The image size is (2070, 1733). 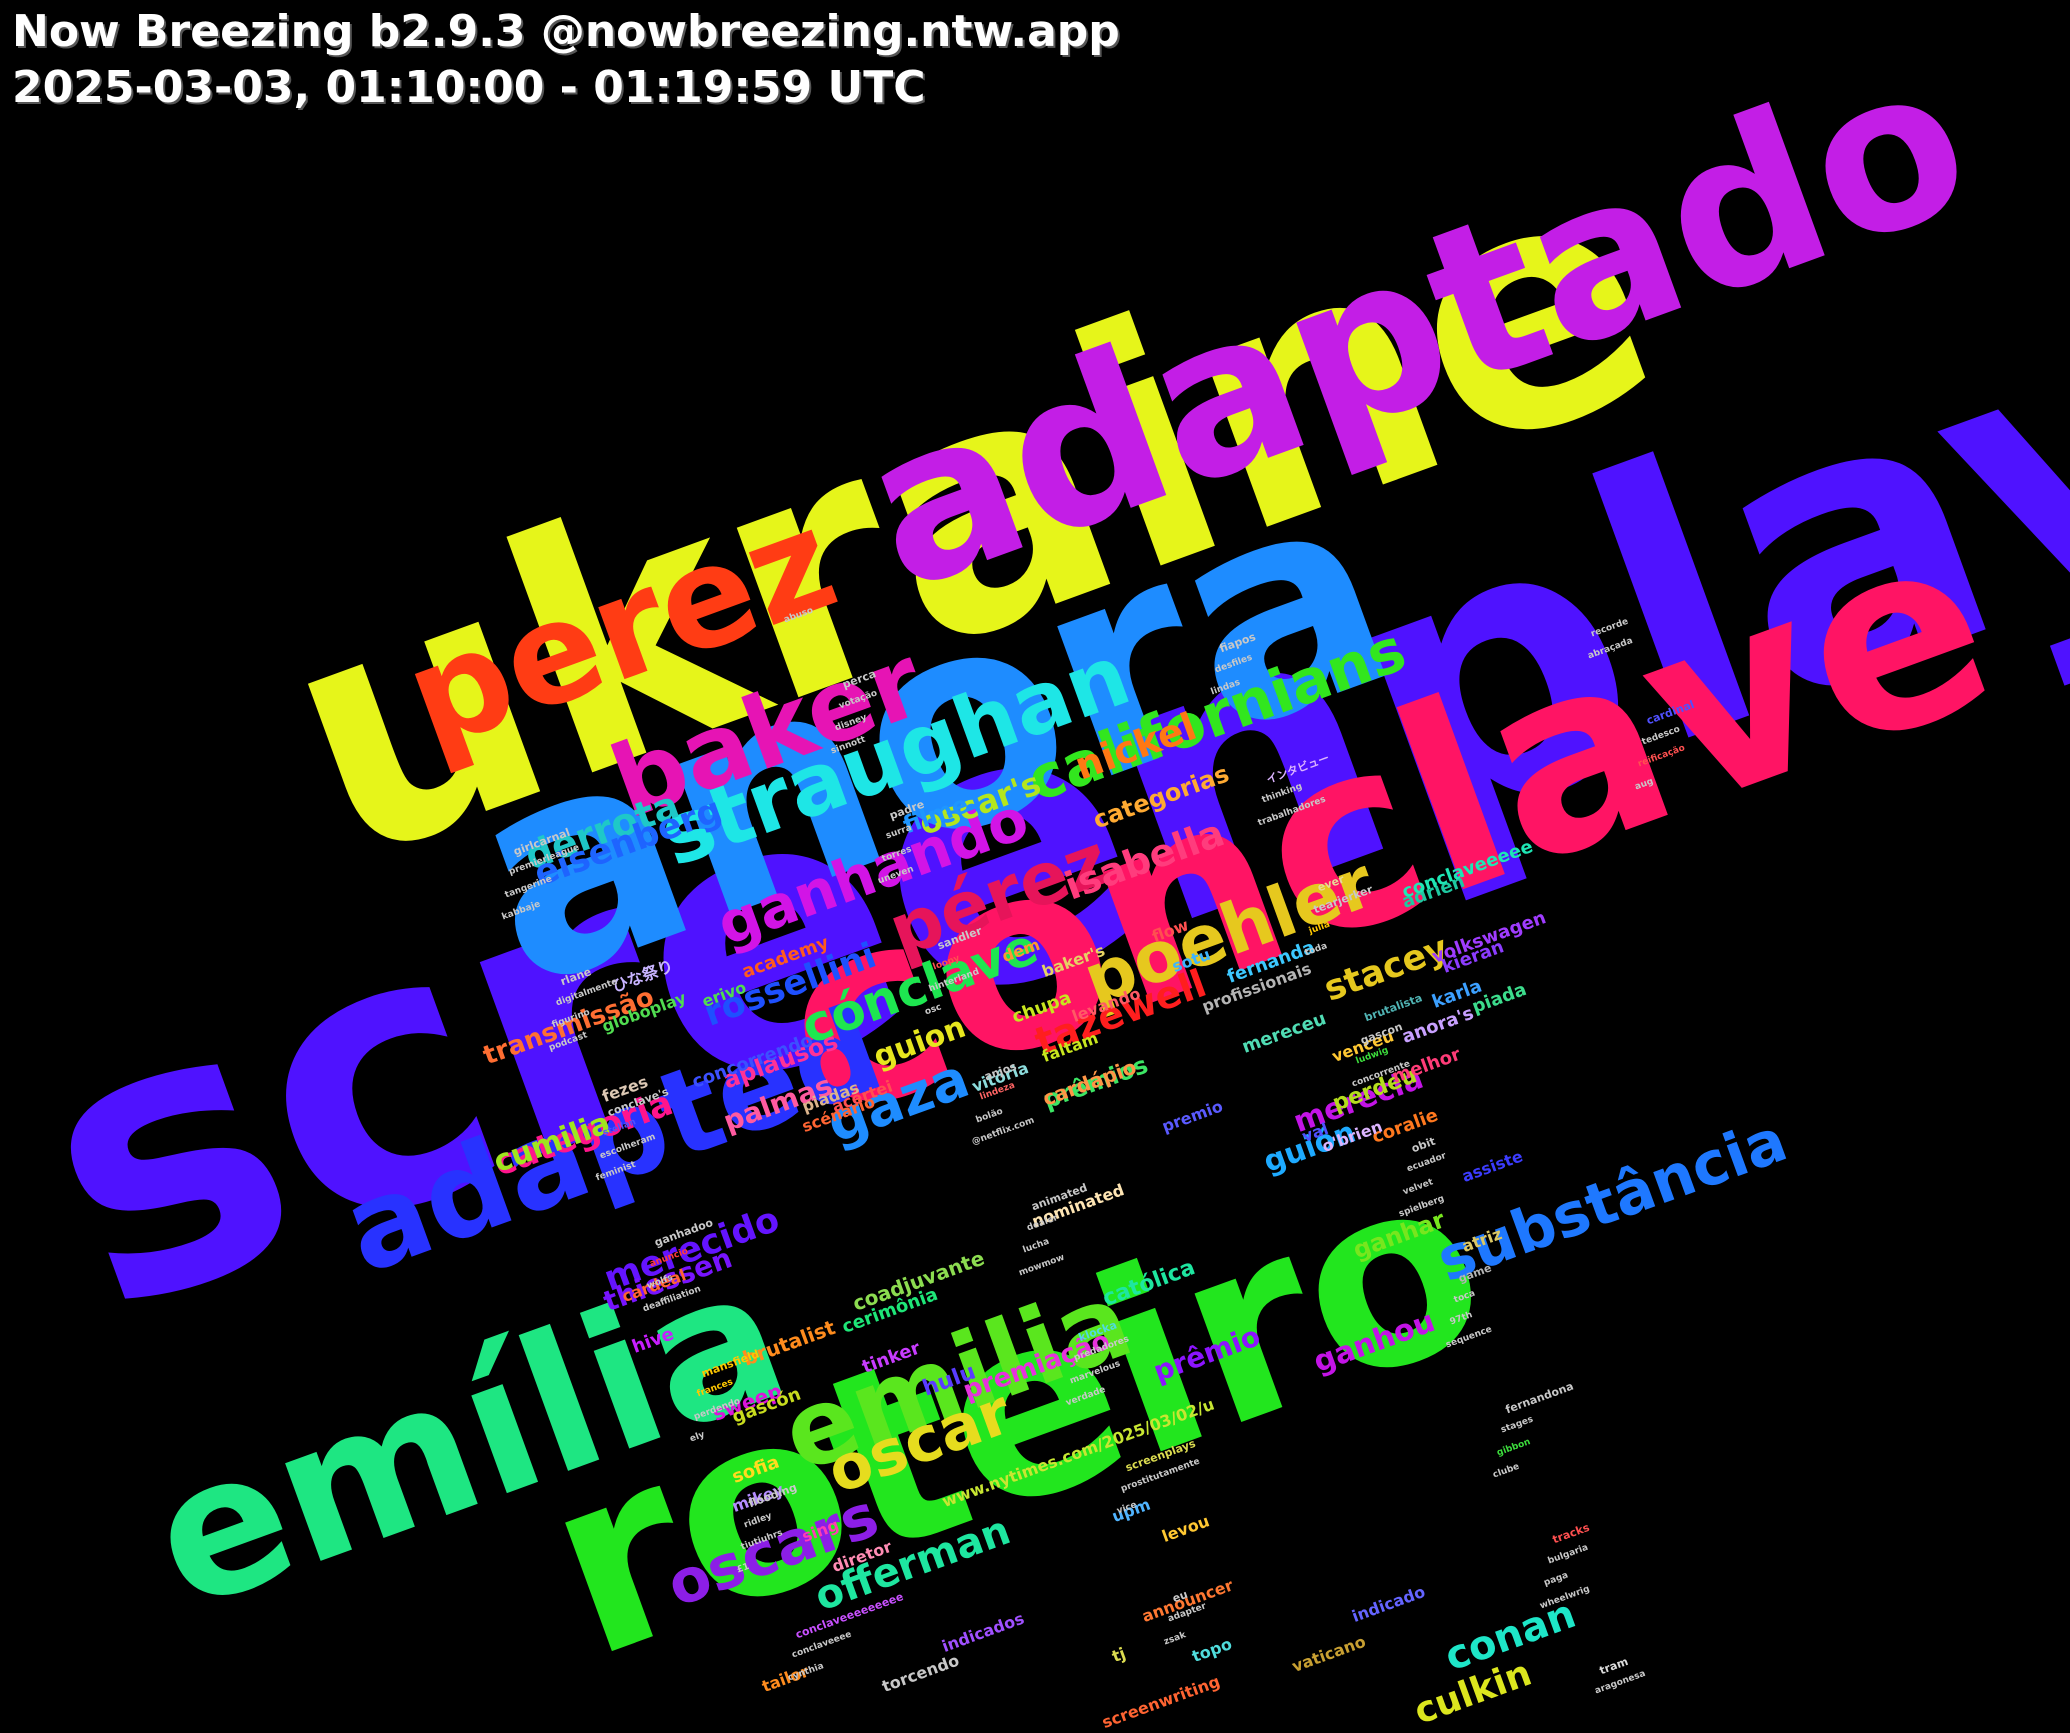 What do you see at coordinates (1175, 1638) in the screenshot?
I see `cloud-word-zsak: zsak` at bounding box center [1175, 1638].